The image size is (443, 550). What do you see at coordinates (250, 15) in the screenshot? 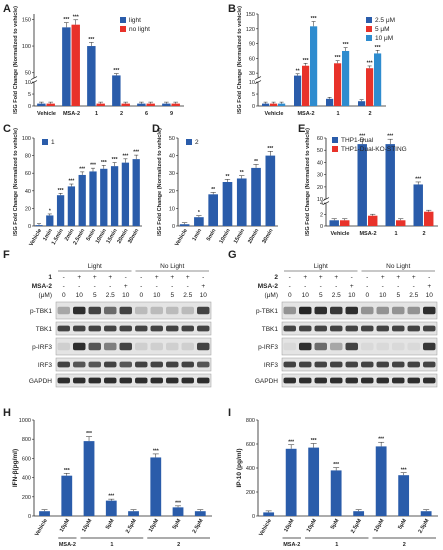
I see `y-tick-label: 150` at bounding box center [250, 15].